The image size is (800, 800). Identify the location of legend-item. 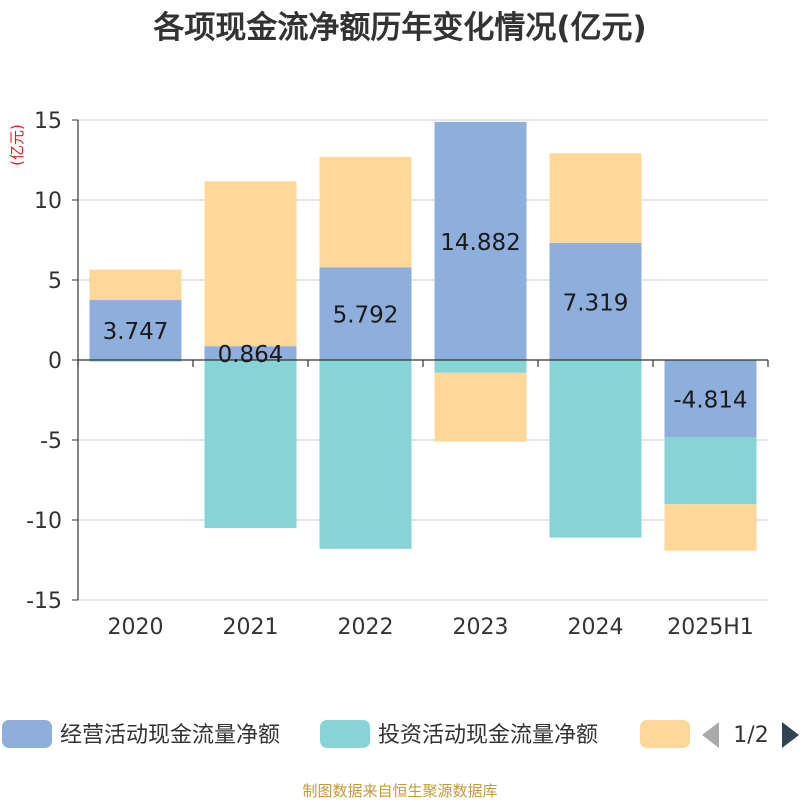
(665, 734).